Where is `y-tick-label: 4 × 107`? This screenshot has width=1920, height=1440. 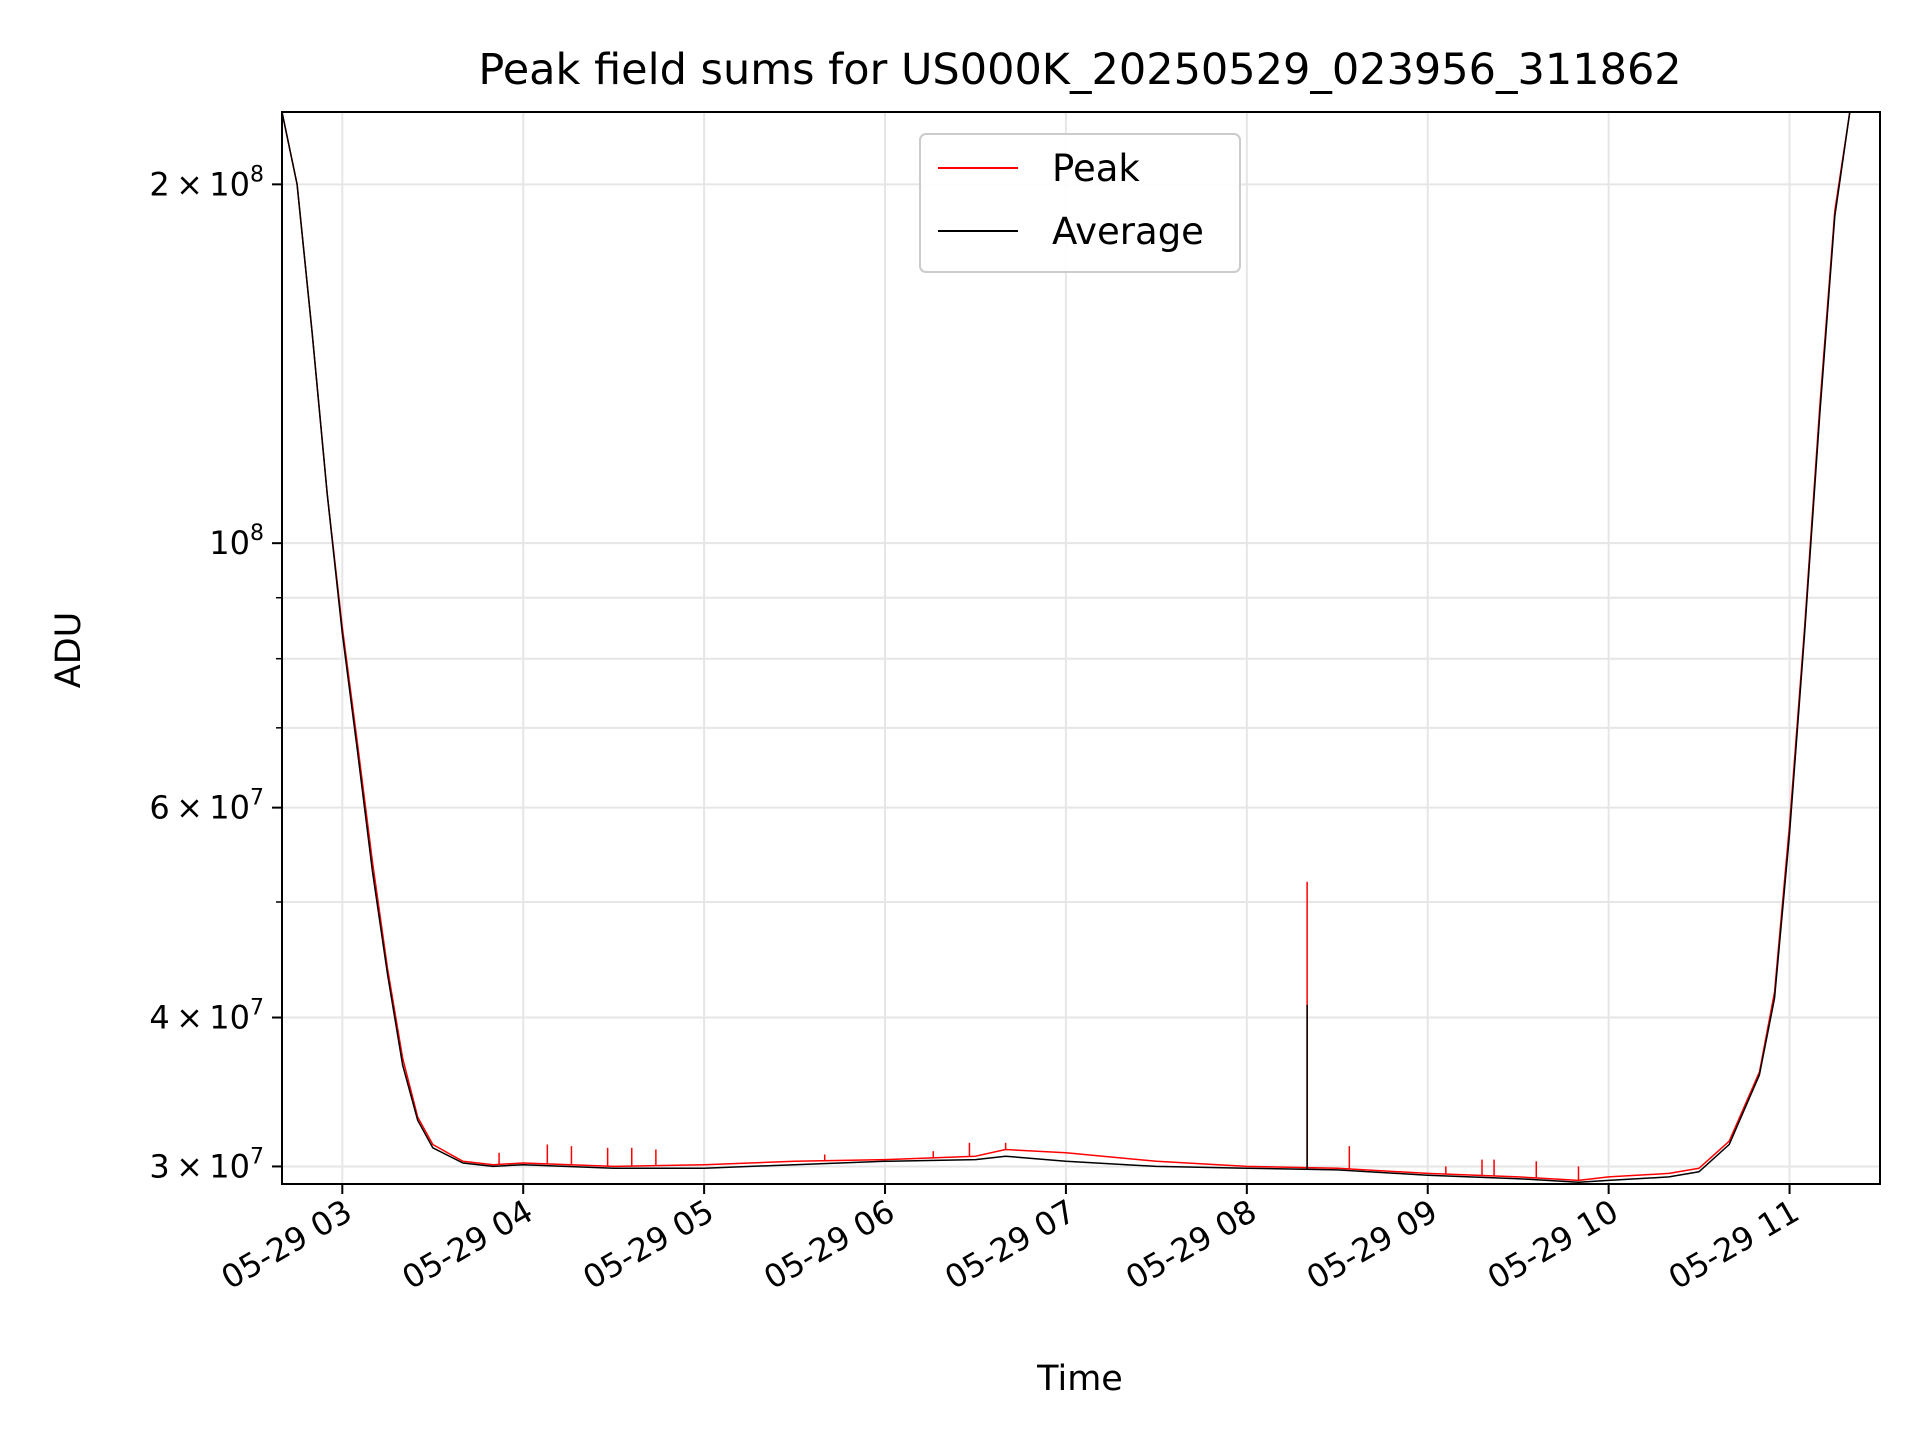 y-tick-label: 4 × 107 is located at coordinates (206, 1016).